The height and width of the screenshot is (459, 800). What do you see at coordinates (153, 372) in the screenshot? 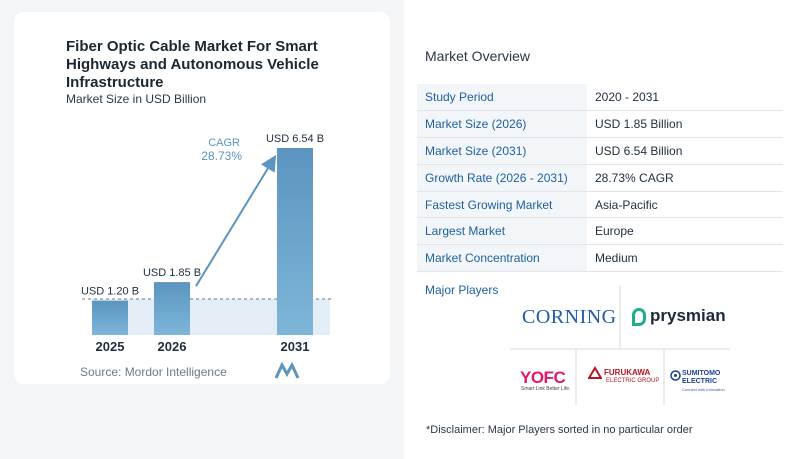
I see `source-note: Source: Mordor Intelligence` at bounding box center [153, 372].